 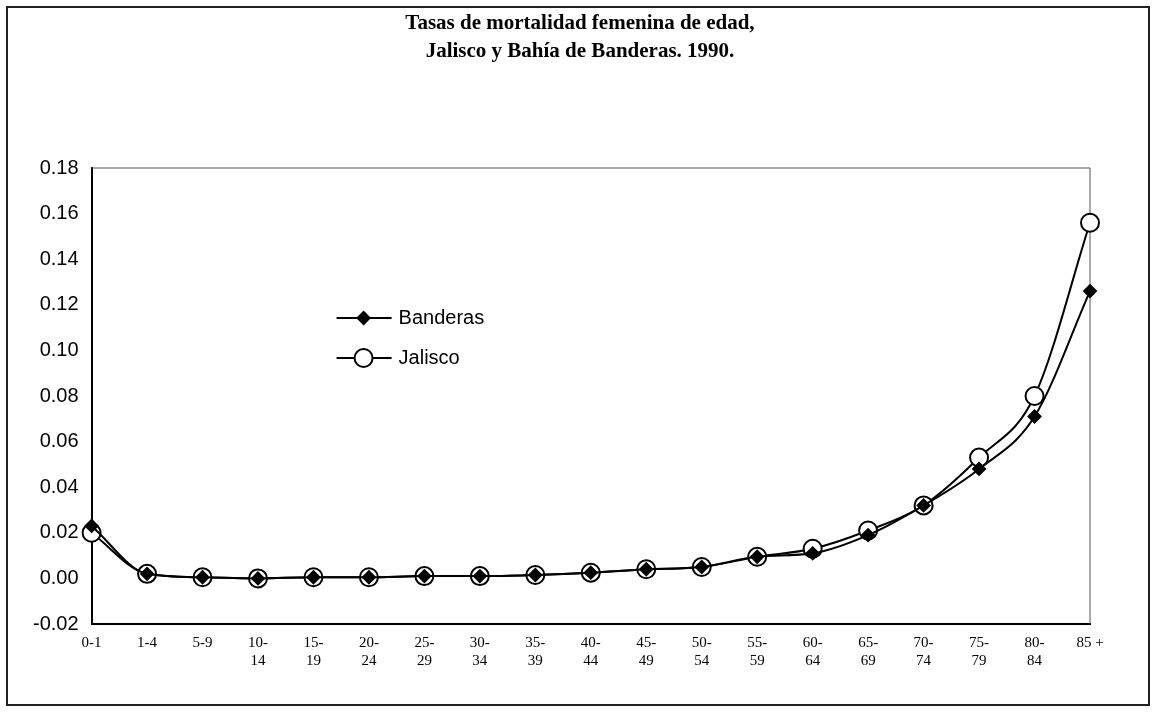 What do you see at coordinates (757, 650) in the screenshot?
I see `x-tick-label: 55- 59` at bounding box center [757, 650].